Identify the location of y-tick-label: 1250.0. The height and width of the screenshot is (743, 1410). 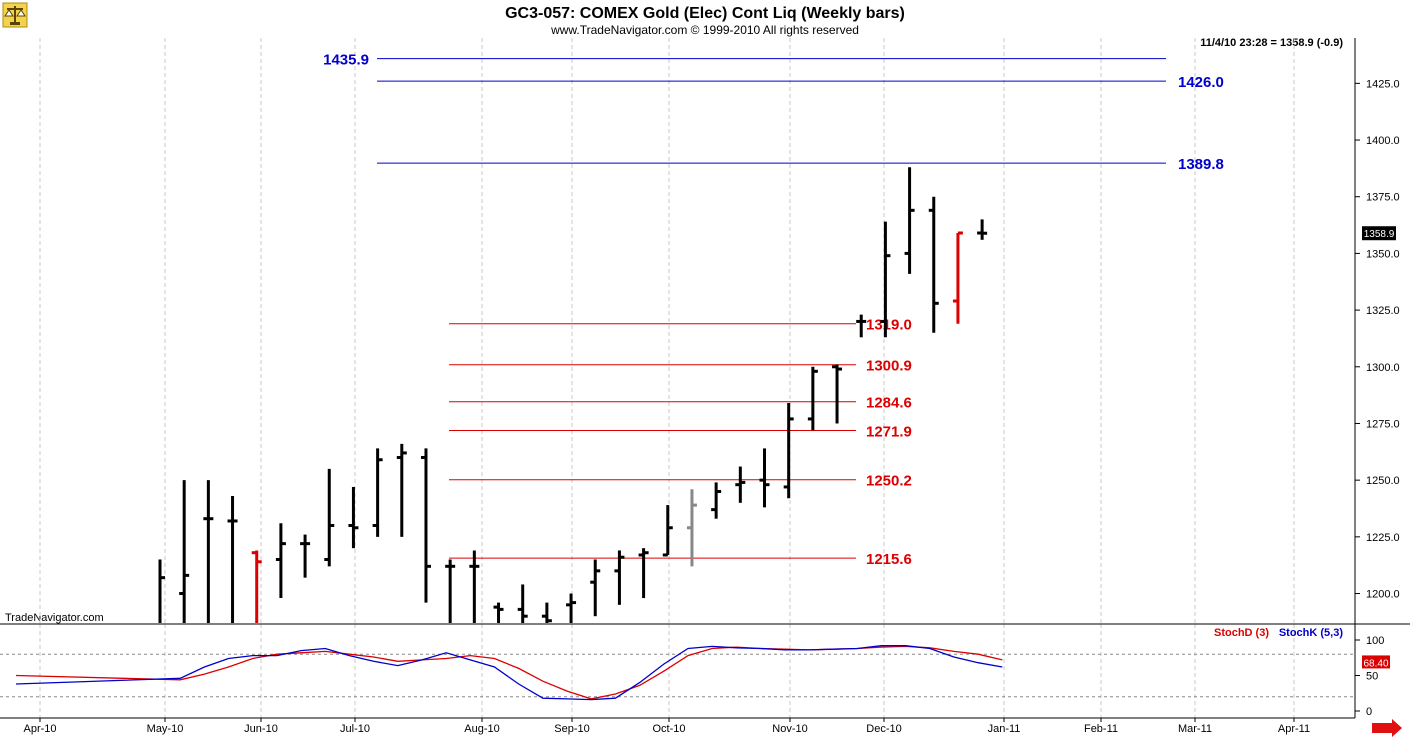
(1383, 481).